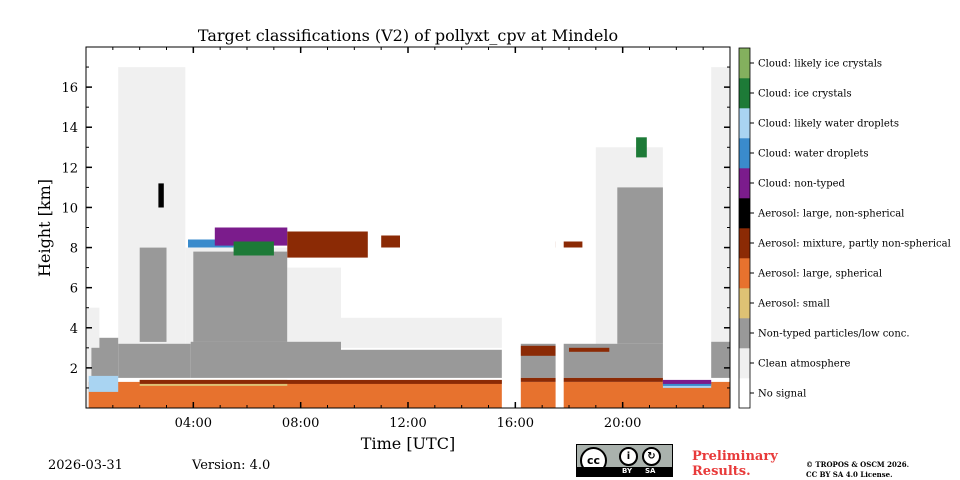 The image size is (960, 480). I want to click on legend-label: Non-typed particles/low conc., so click(834, 334).